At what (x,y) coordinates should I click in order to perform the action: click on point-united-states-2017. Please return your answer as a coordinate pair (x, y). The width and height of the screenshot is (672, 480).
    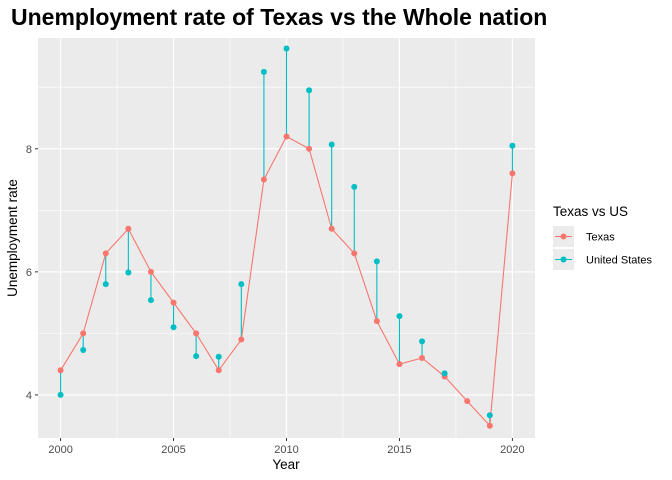
    Looking at the image, I should click on (444, 373).